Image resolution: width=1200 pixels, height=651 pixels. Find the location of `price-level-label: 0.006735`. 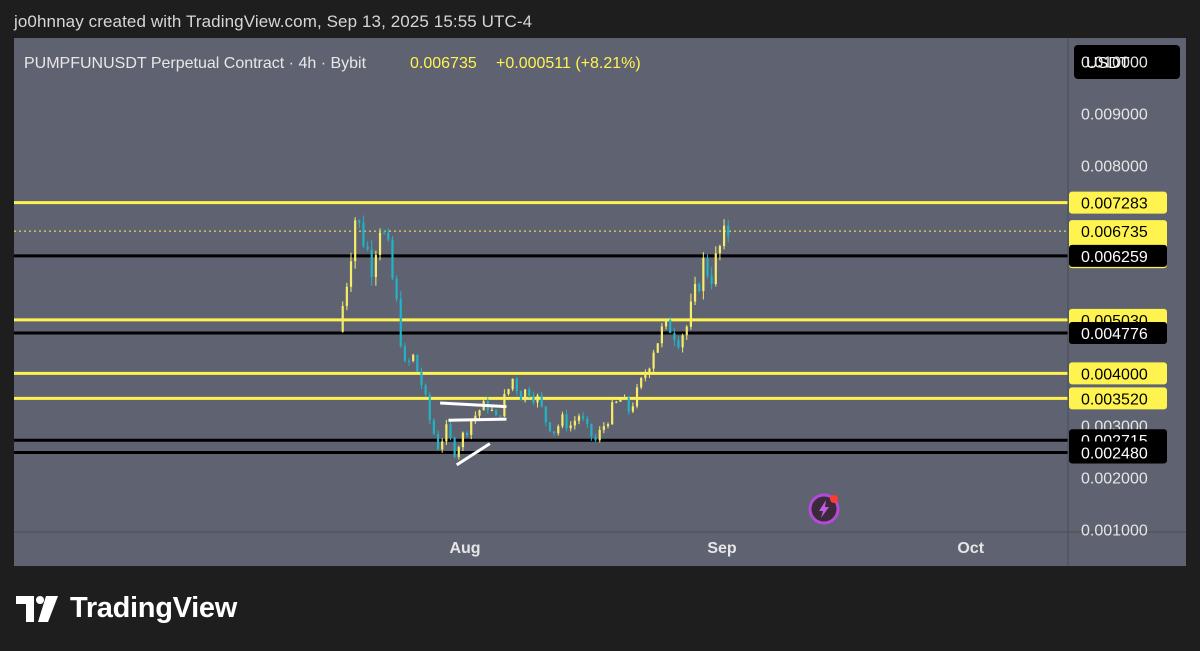

price-level-label: 0.006735 is located at coordinates (1114, 232).